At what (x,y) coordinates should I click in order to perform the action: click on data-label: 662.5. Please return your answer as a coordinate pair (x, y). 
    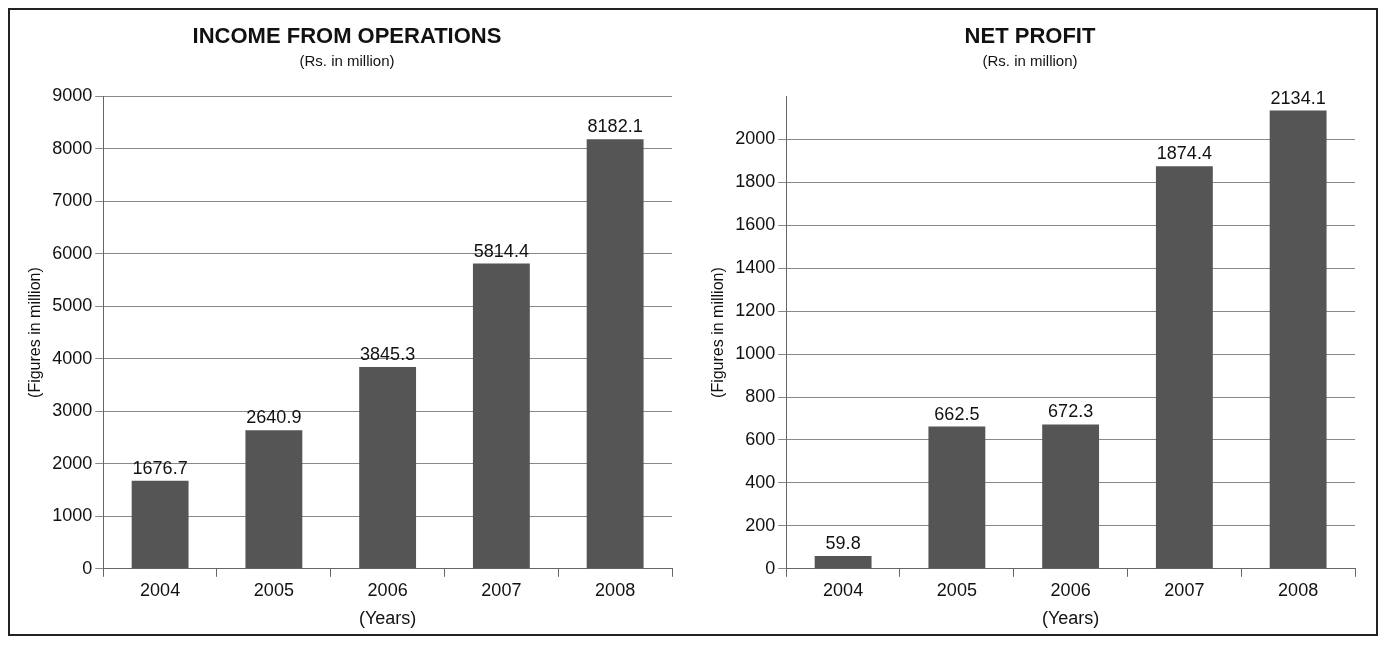
    Looking at the image, I should click on (956, 413).